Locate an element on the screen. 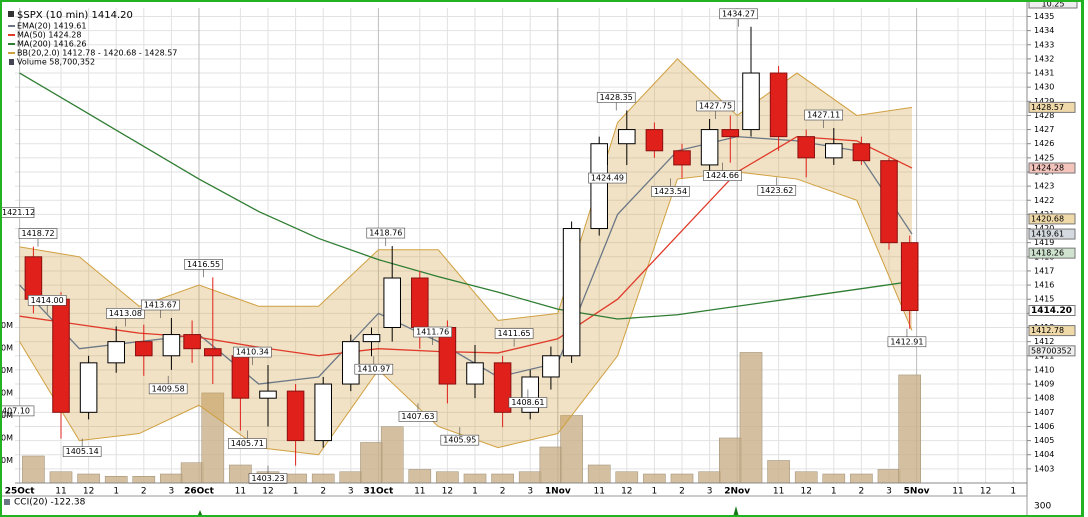 The width and height of the screenshot is (1088, 517). annotation-label: 1424.49 is located at coordinates (607, 178).